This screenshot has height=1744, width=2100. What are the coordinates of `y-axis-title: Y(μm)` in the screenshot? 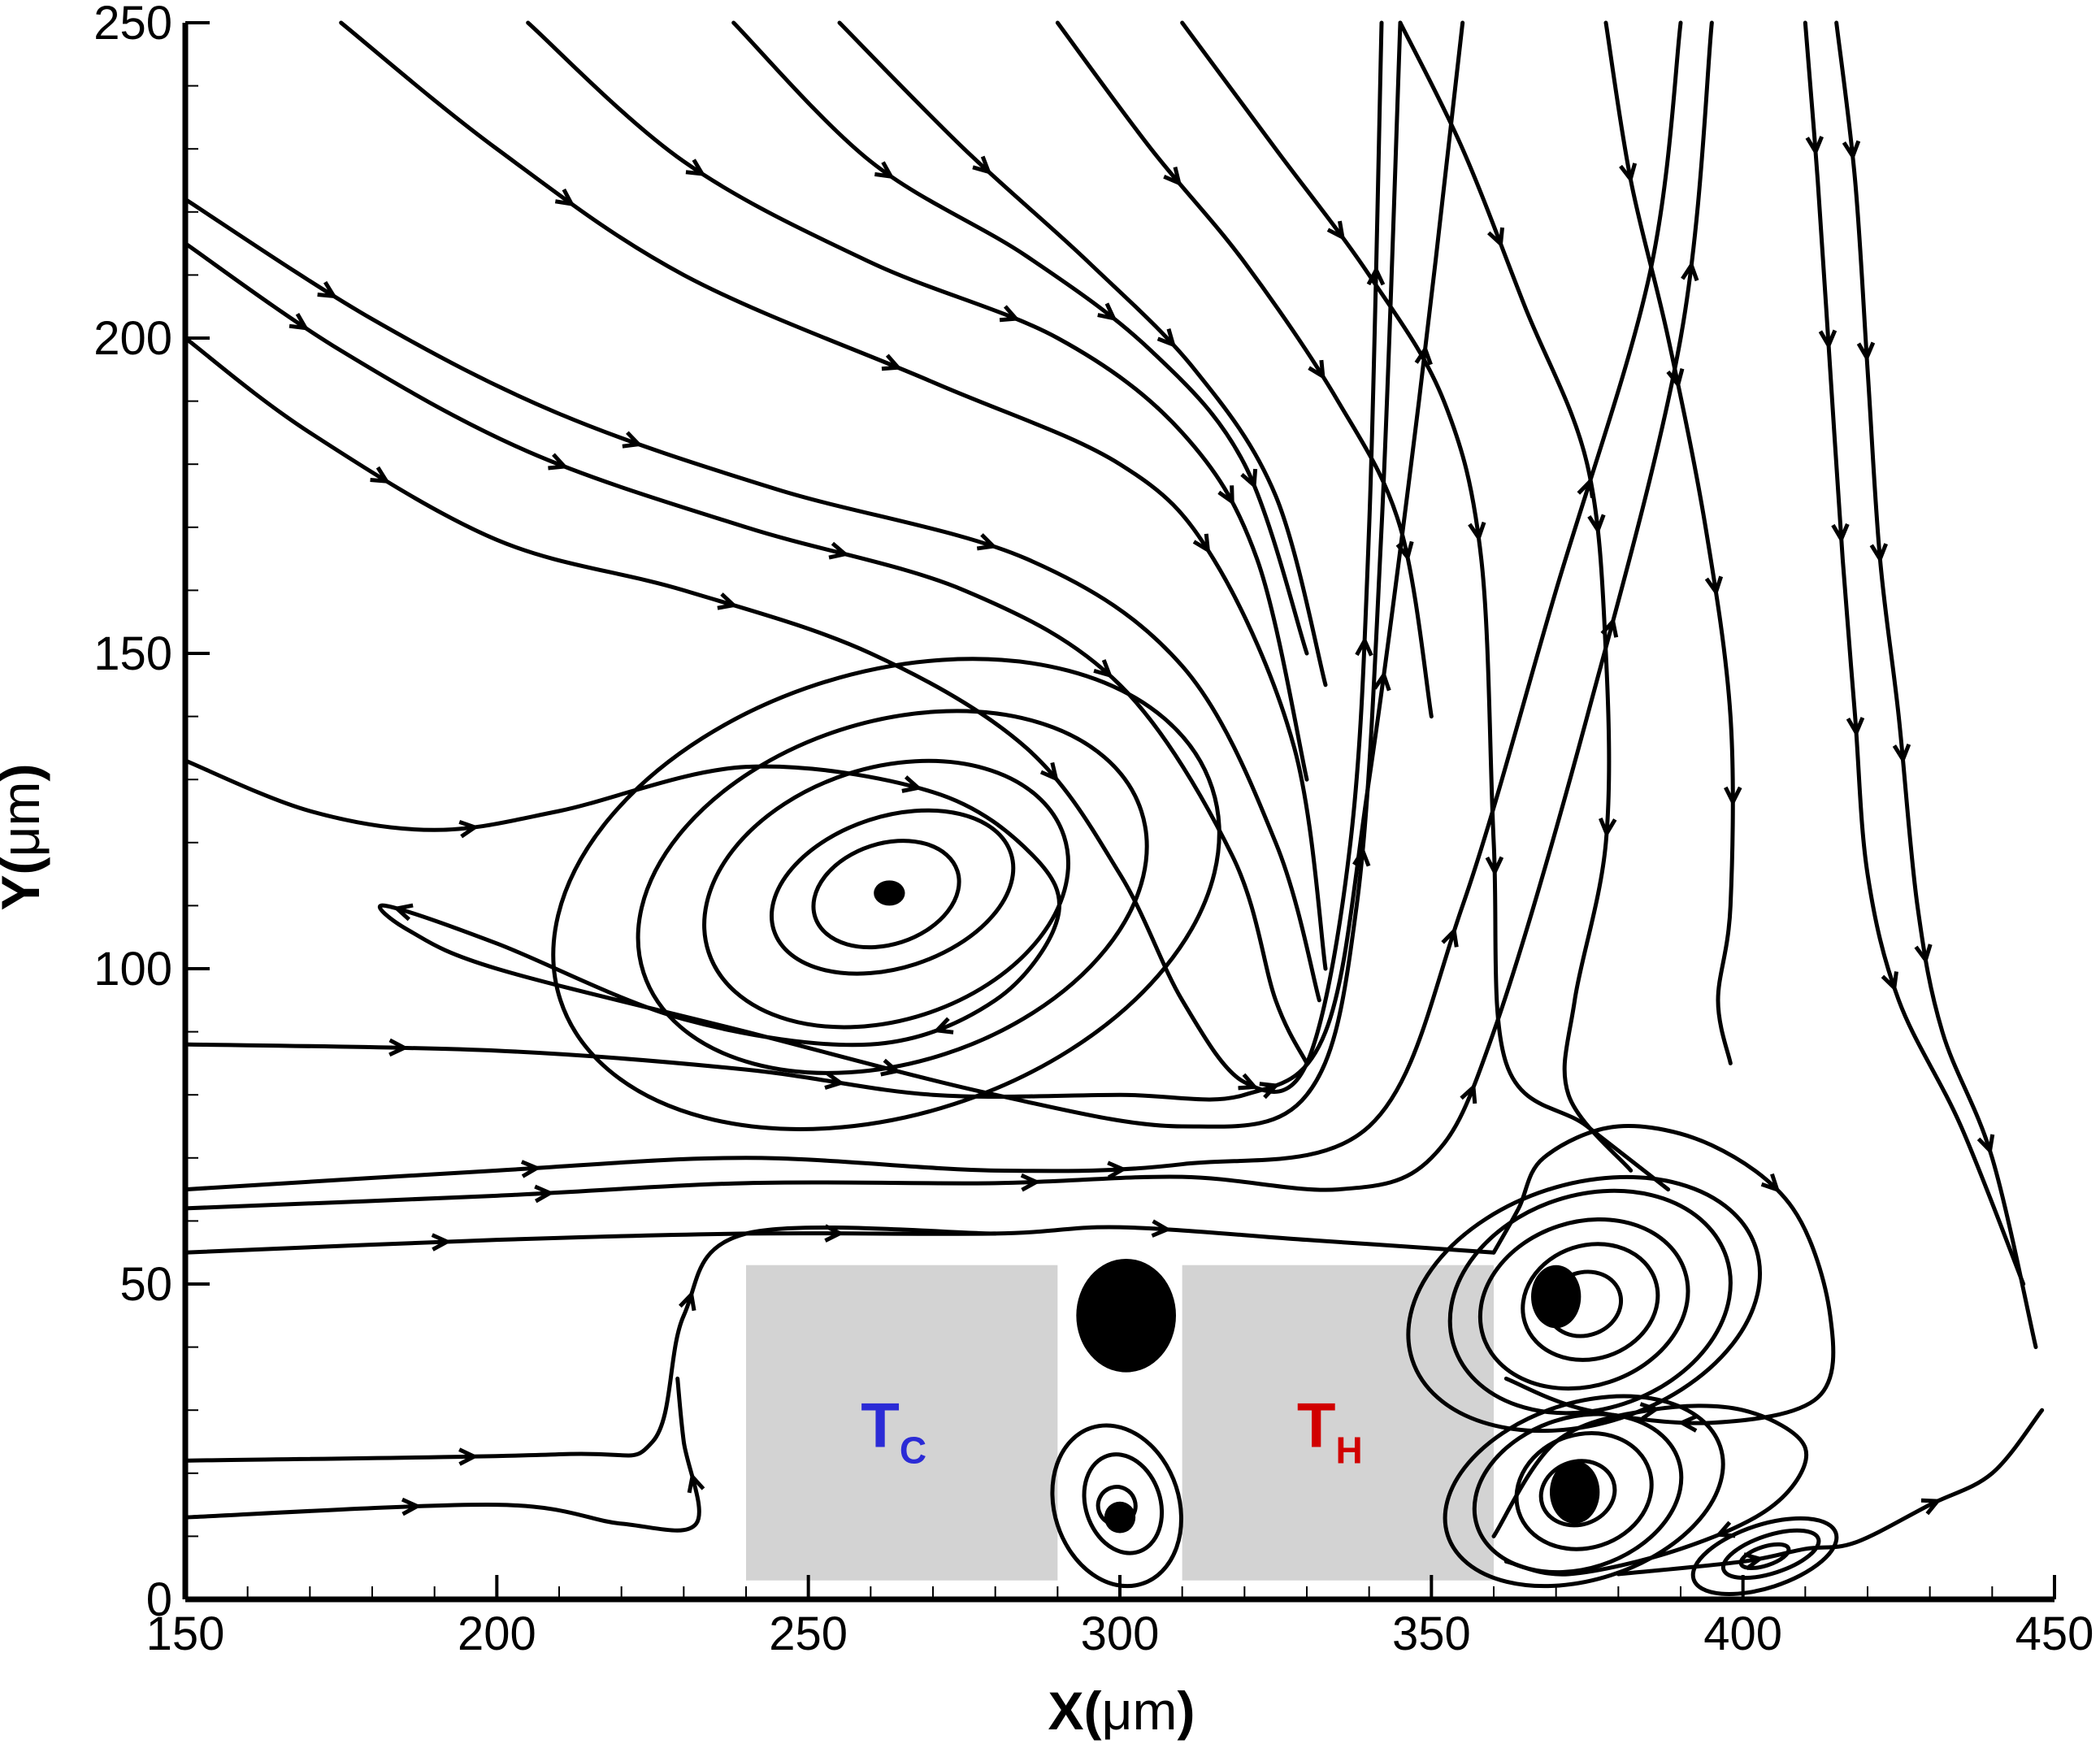 It's located at (25, 837).